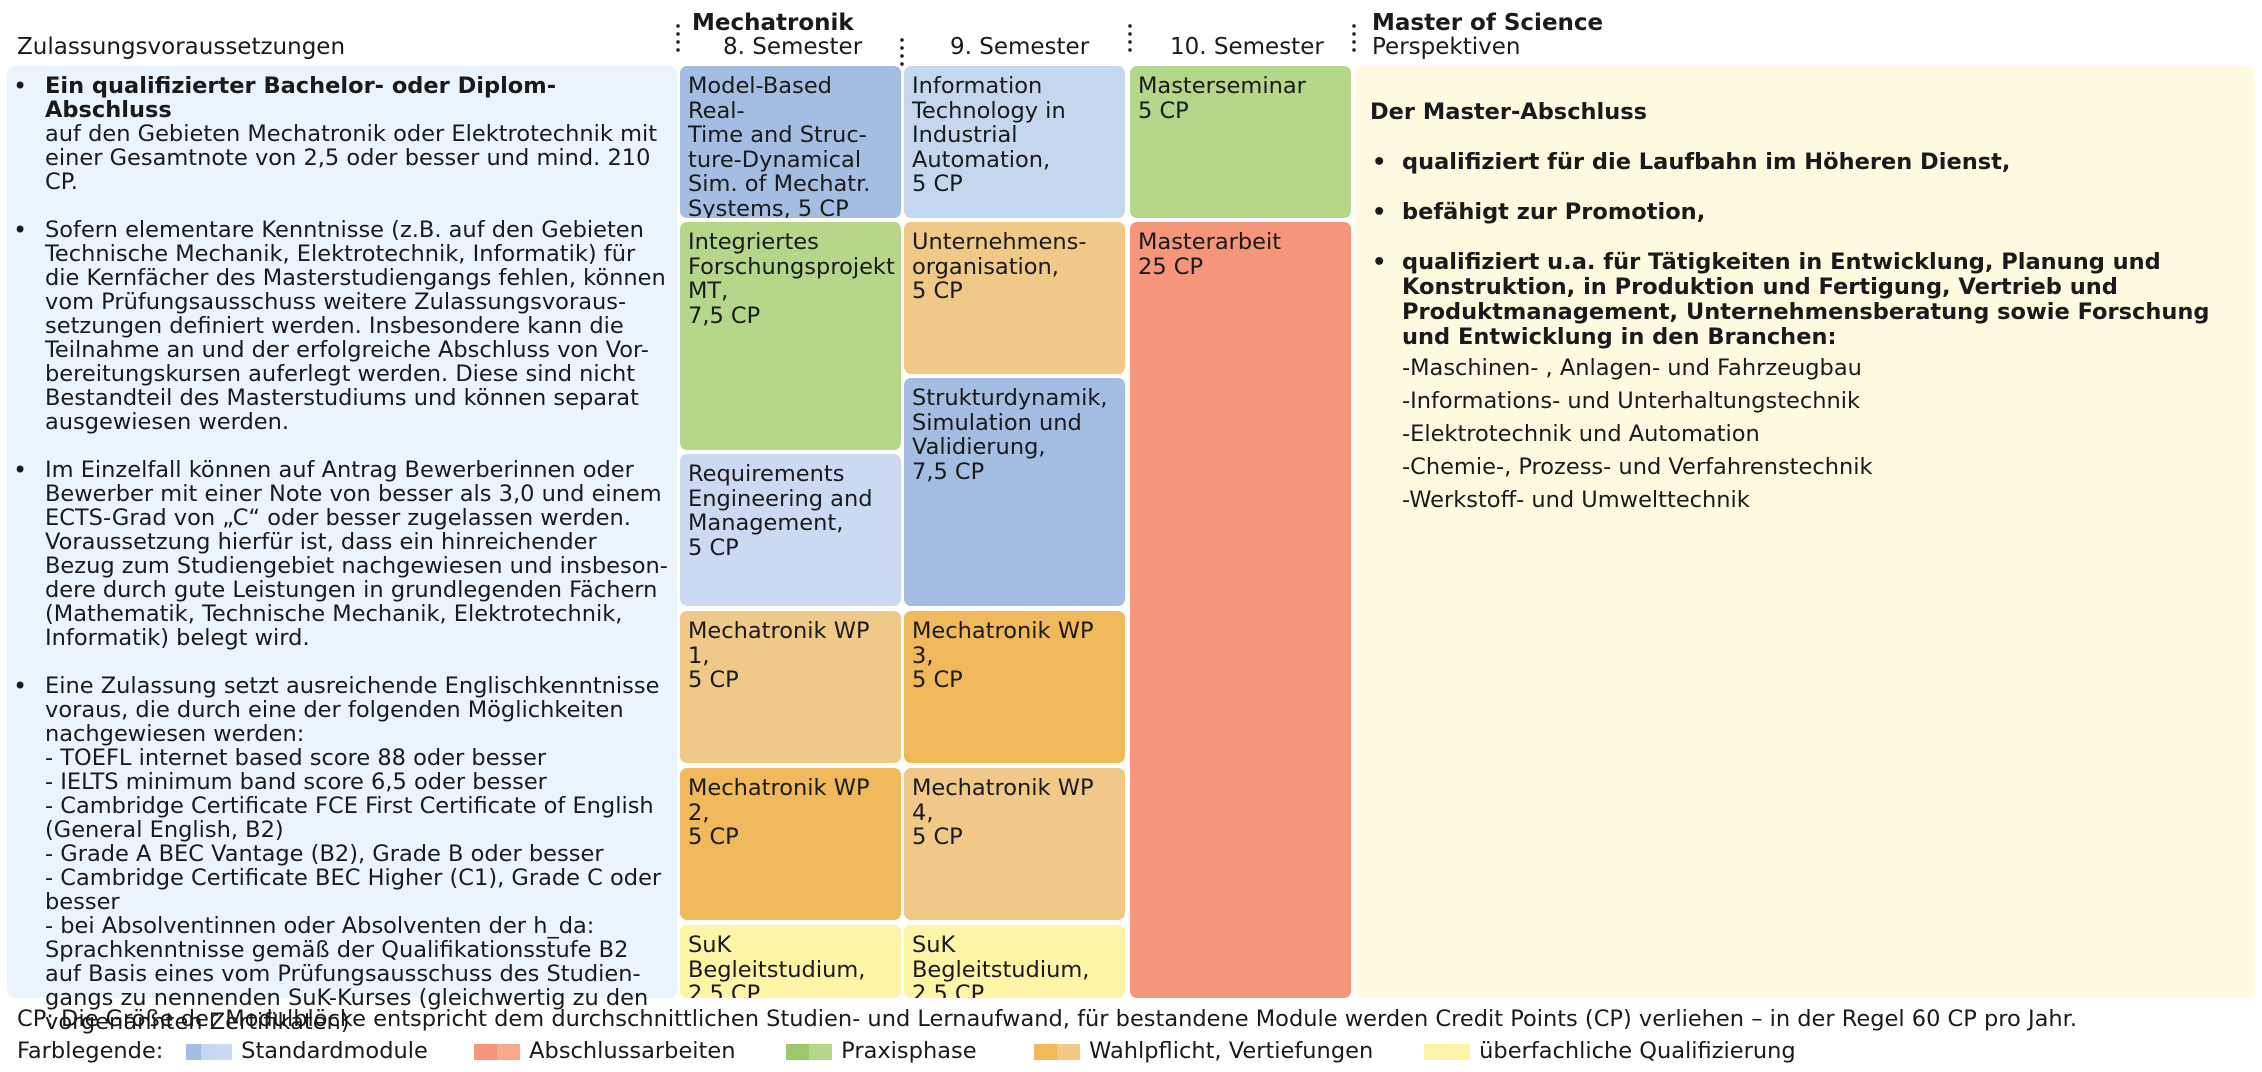  Describe the element at coordinates (1581, 434) in the screenshot. I see `branch-item: -Elektrotechnik und Automation` at that location.